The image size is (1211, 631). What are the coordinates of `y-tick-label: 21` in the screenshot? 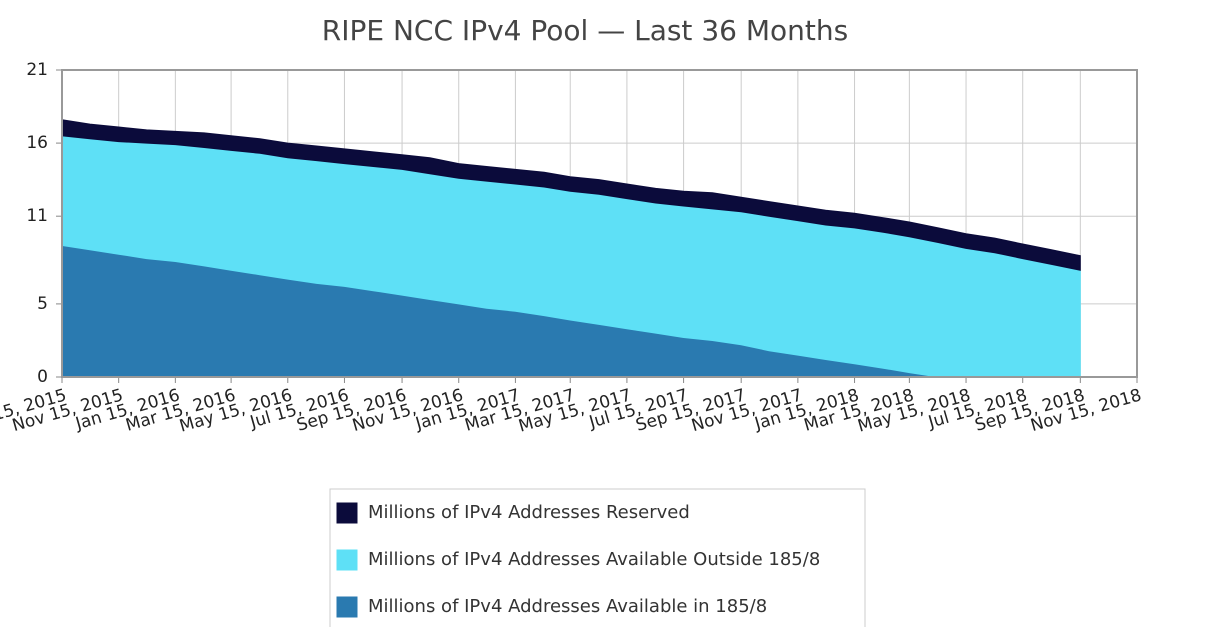 It's located at (37, 70).